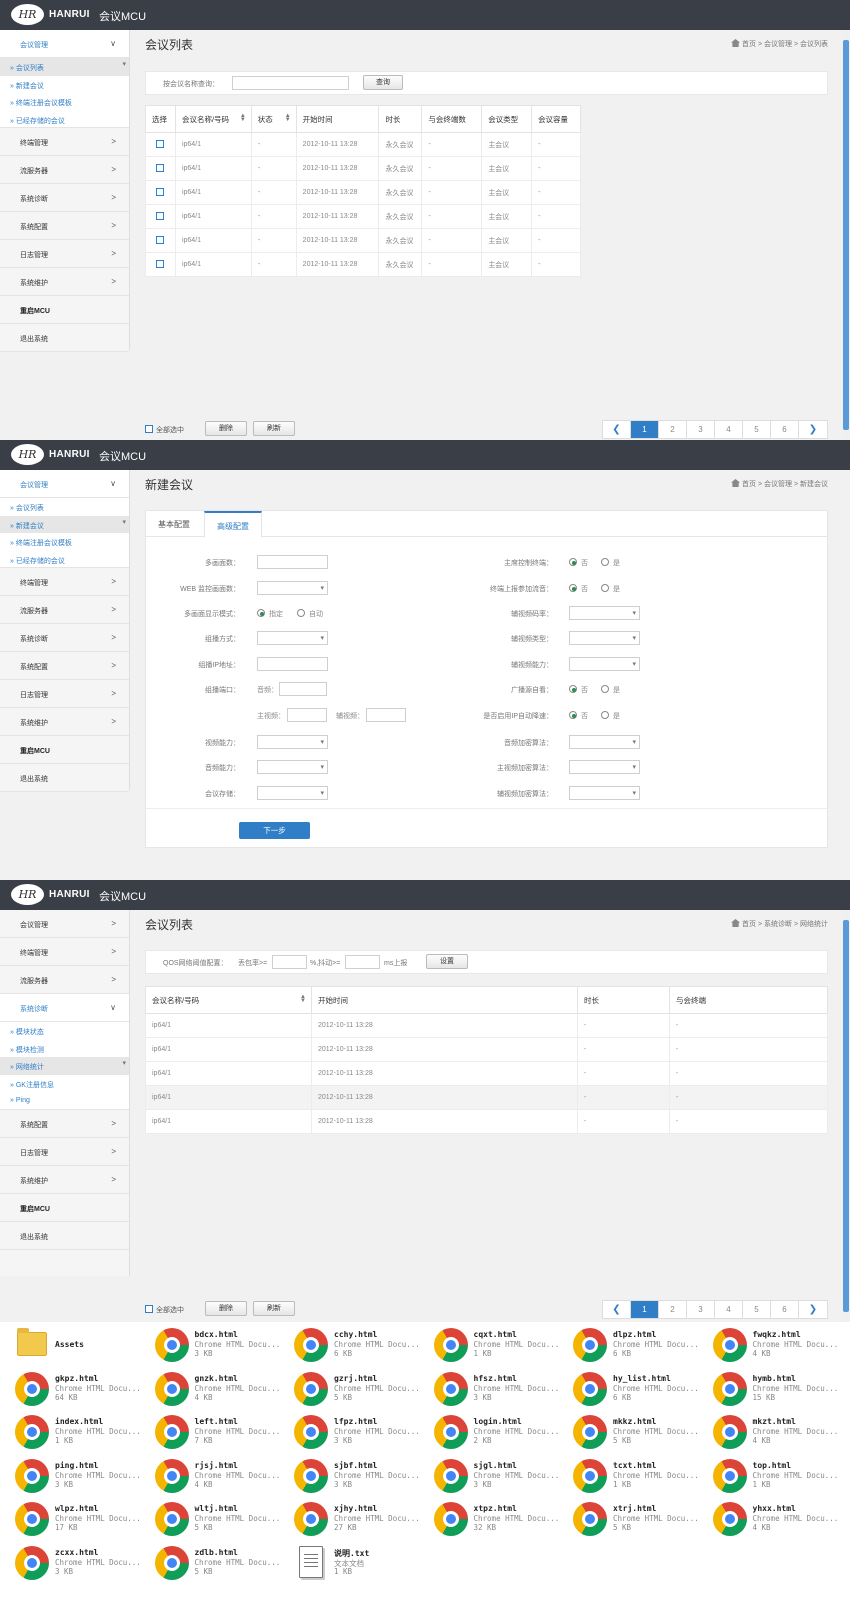 The image size is (850, 1619). What do you see at coordinates (673, 1309) in the screenshot?
I see `page-2: 2` at bounding box center [673, 1309].